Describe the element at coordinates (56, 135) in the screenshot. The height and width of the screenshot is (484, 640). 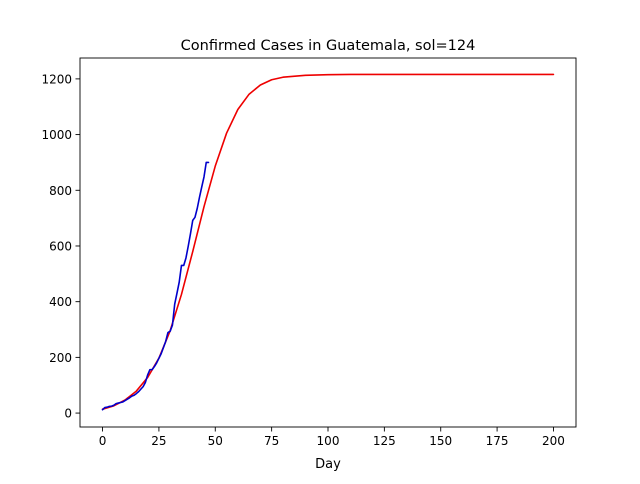
I see `y-tick-label: 1000` at that location.